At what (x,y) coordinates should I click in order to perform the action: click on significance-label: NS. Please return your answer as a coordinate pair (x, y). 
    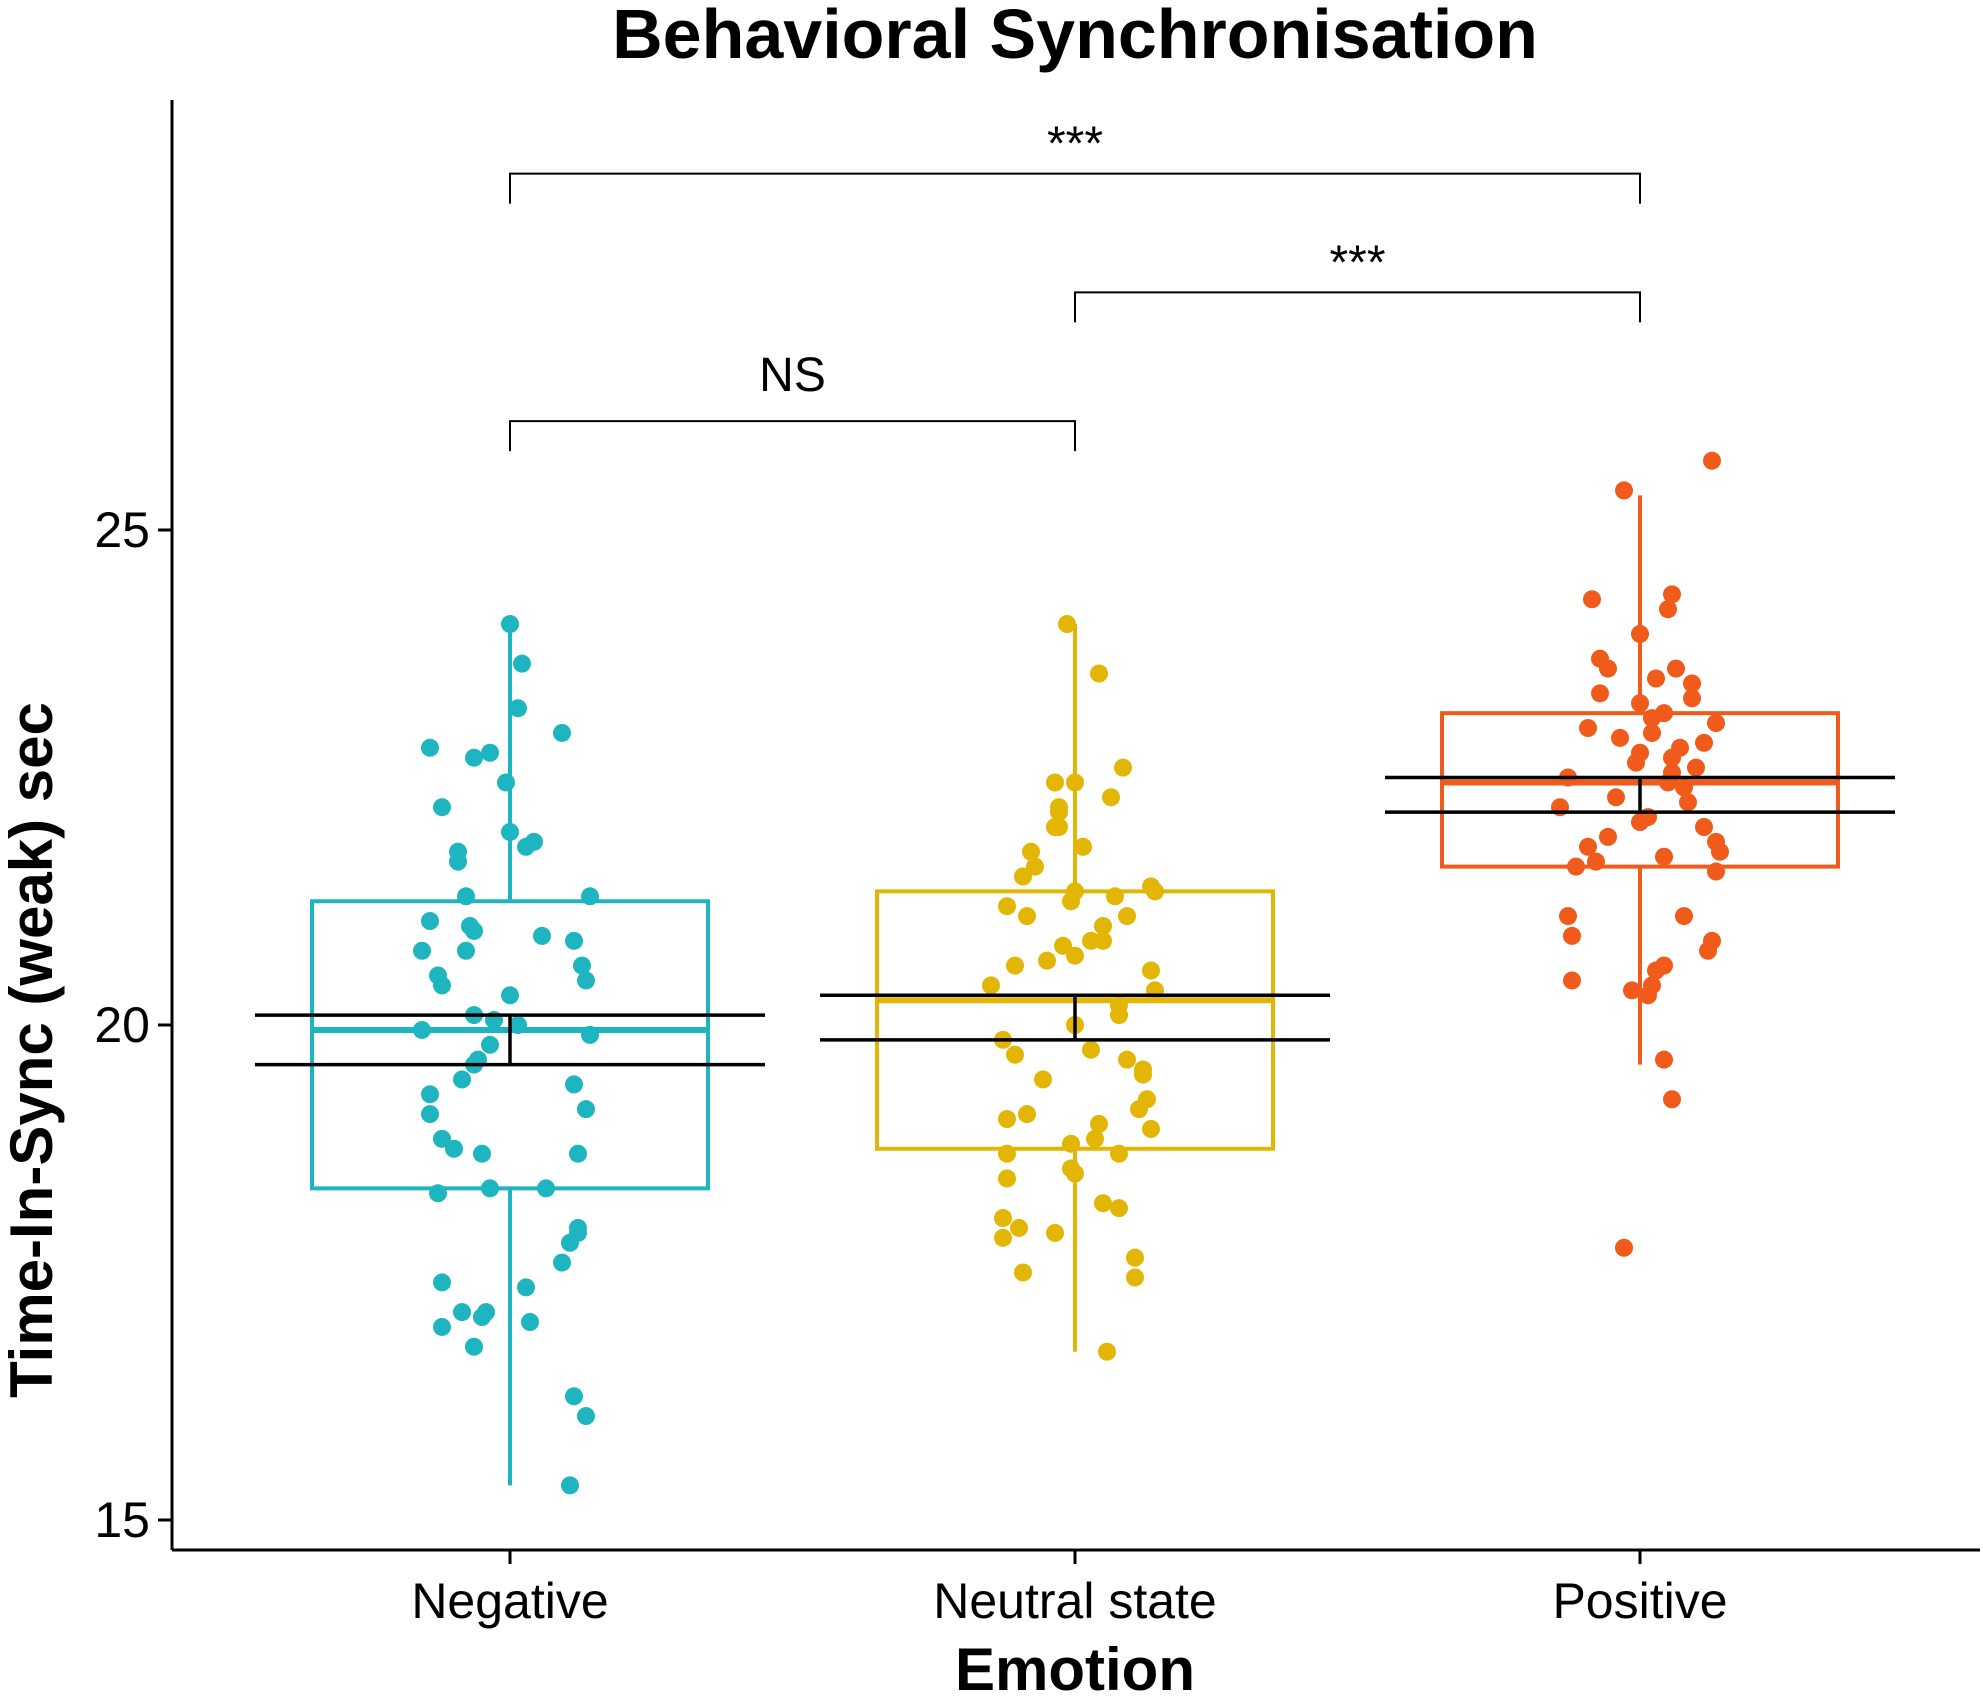
    Looking at the image, I should click on (792, 375).